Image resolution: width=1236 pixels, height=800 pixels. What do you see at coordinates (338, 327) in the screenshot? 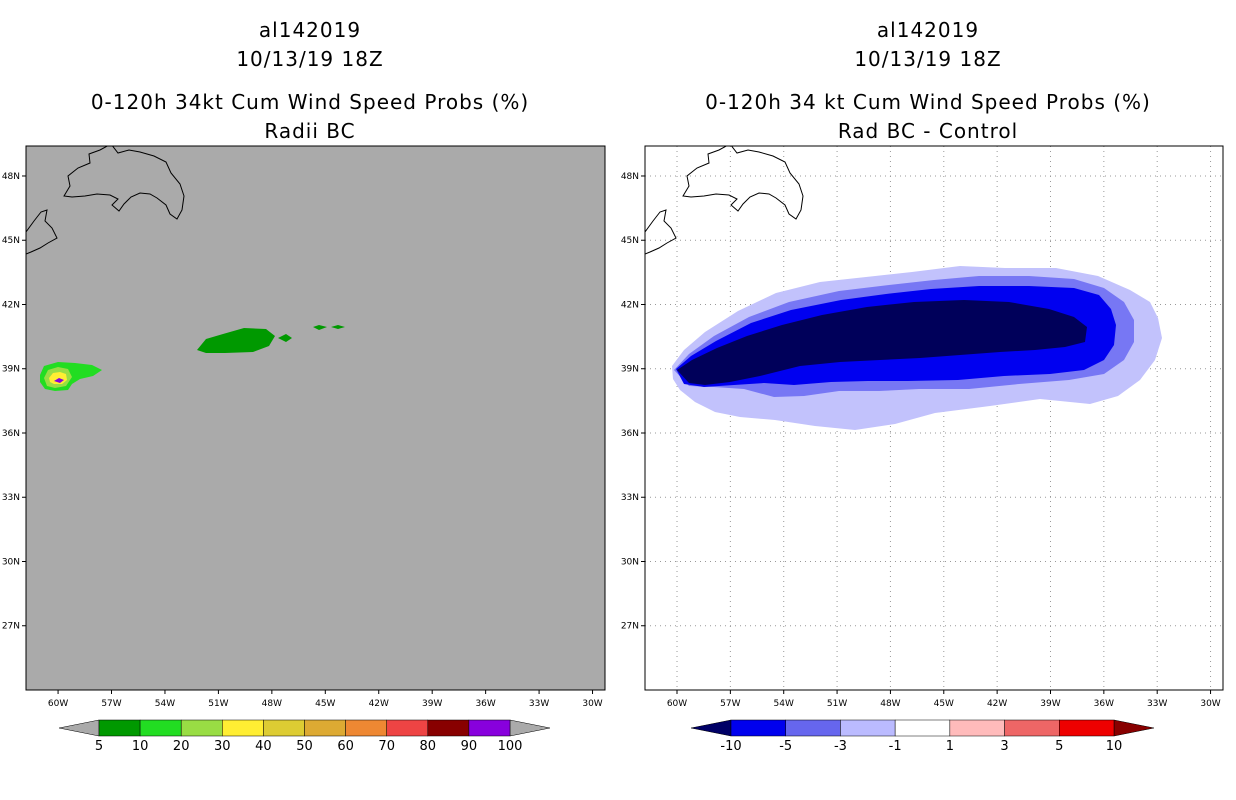
I see `left-region-green-dot3` at bounding box center [338, 327].